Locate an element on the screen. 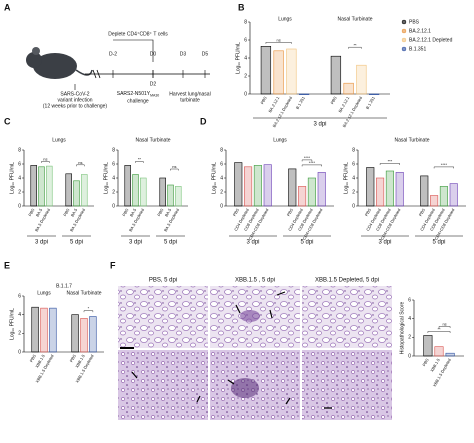 The height and width of the screenshot is (443, 474). panel-label: D is located at coordinates (203, 121).